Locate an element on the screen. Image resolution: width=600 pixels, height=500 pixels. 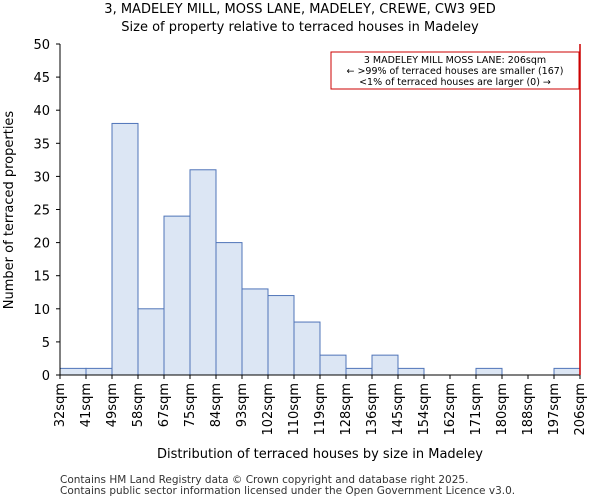
y-tick-label: 15 is located at coordinates (41, 277).